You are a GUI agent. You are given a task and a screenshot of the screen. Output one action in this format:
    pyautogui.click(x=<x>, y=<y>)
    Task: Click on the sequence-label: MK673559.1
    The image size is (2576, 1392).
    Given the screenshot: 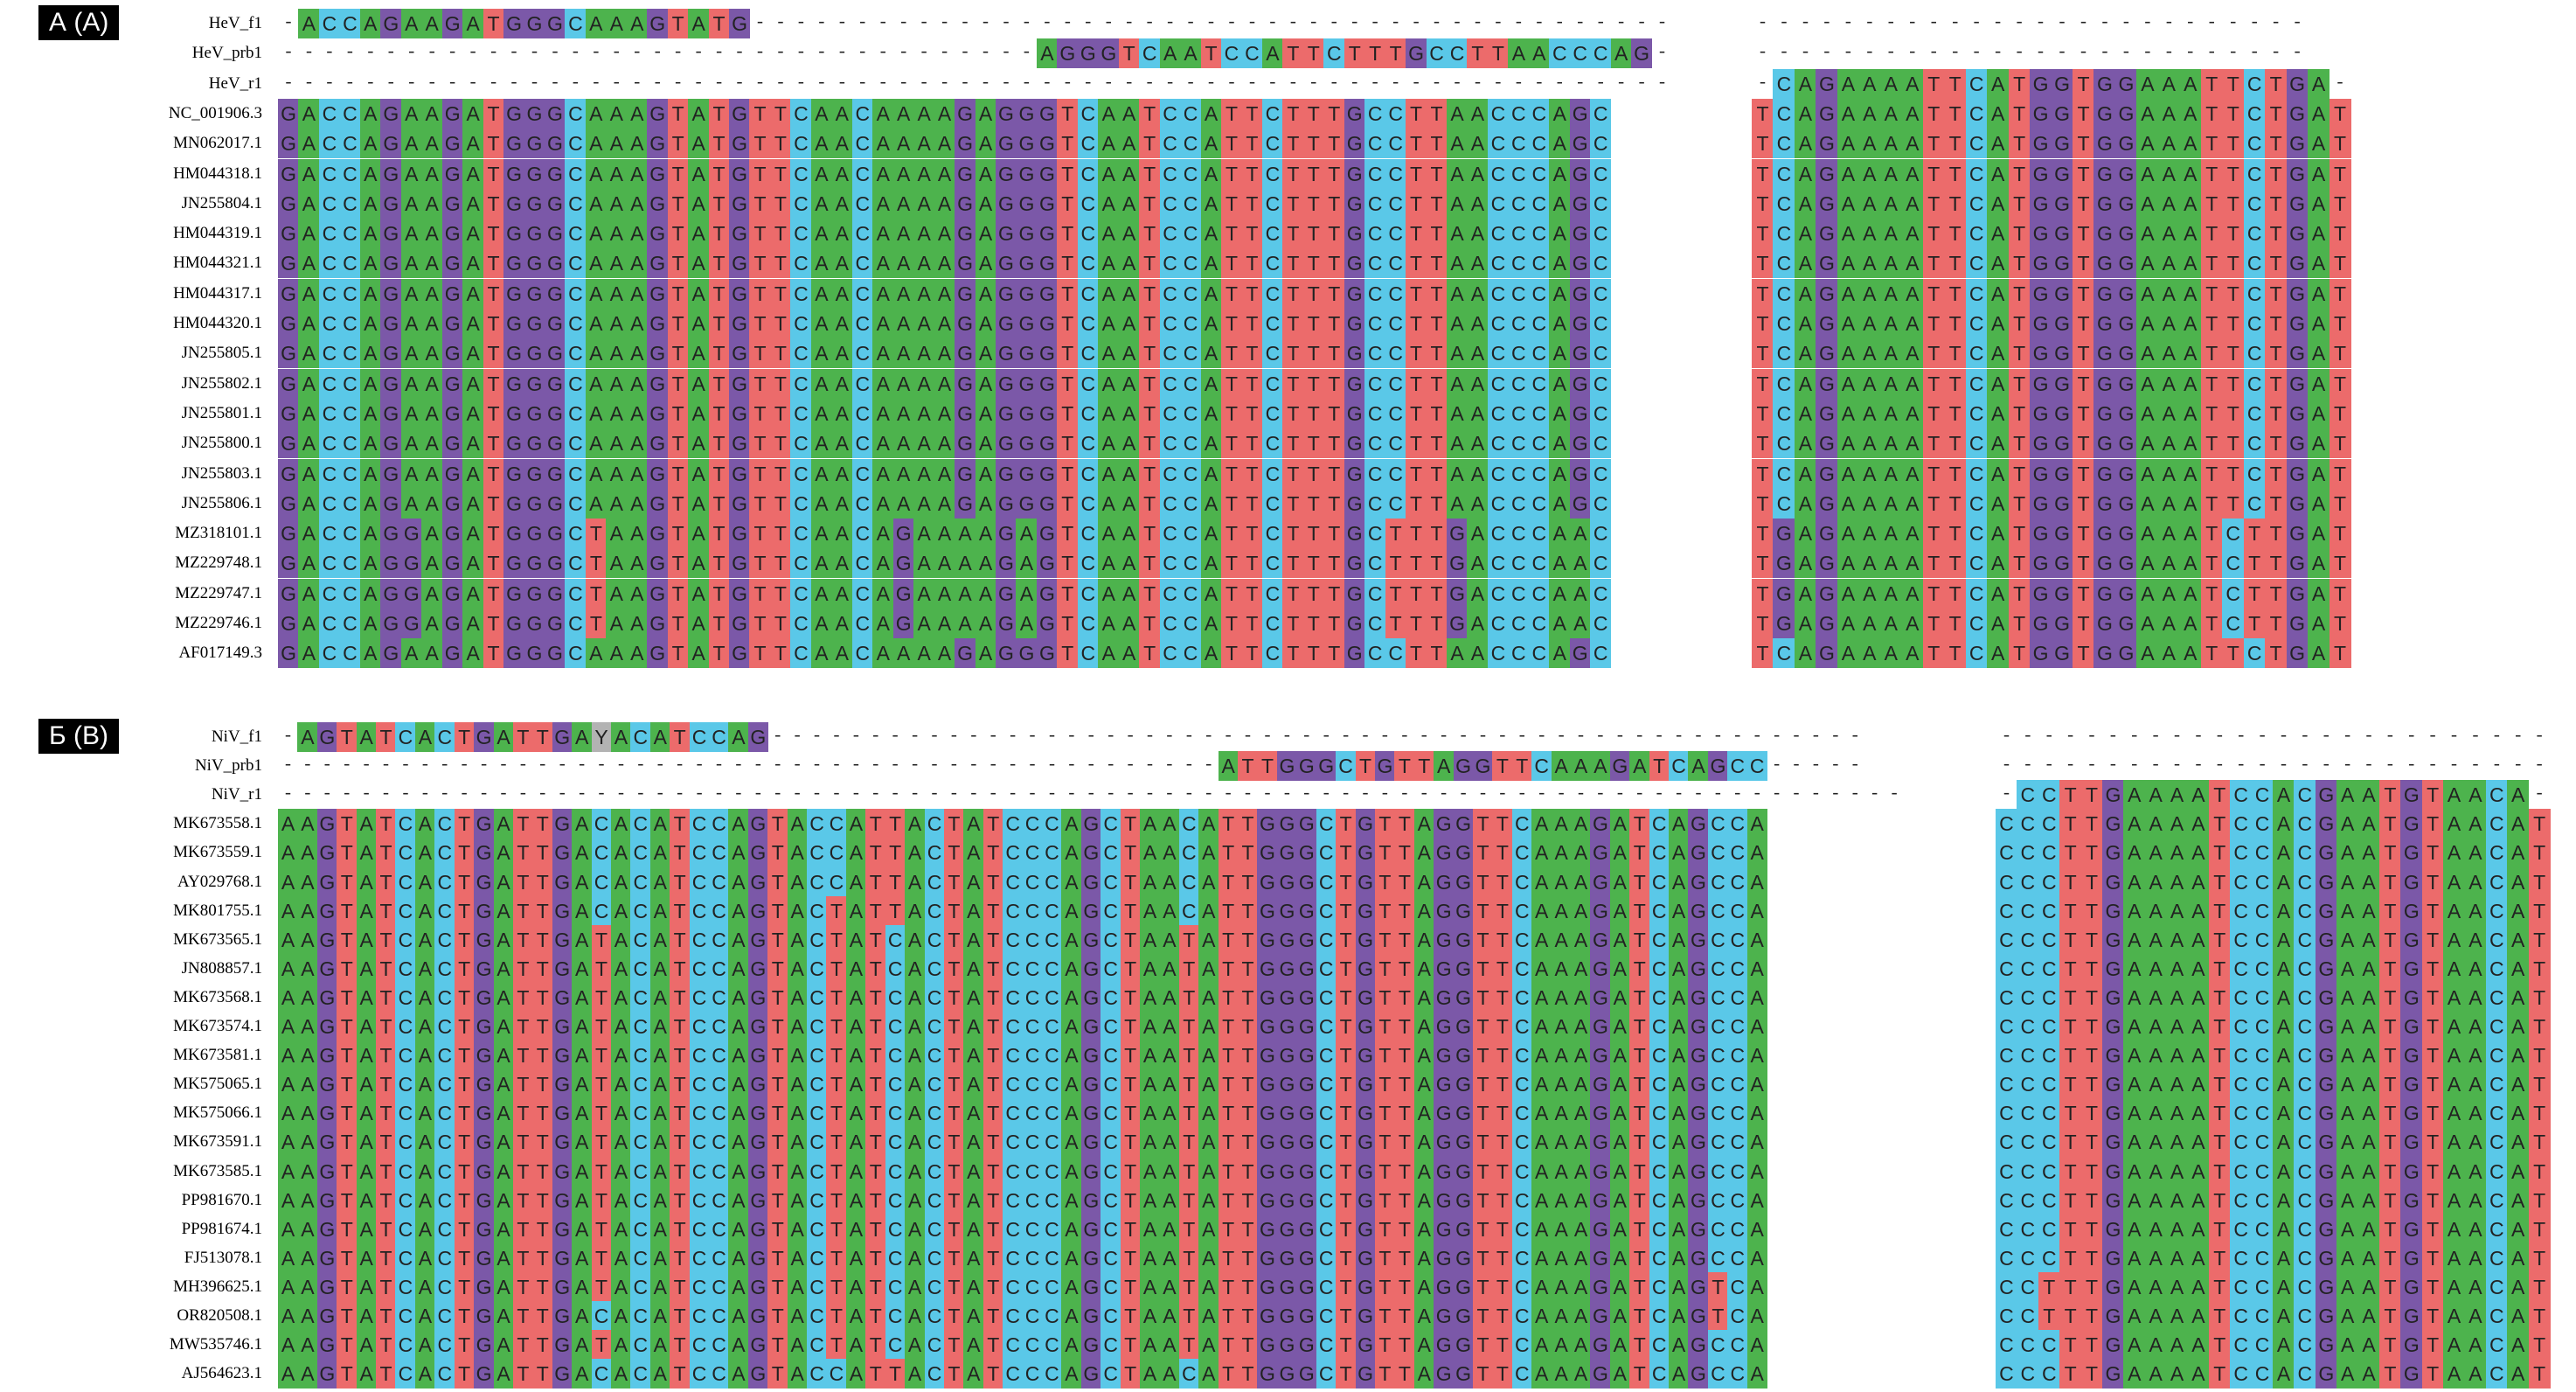 What is the action you would take?
    pyautogui.click(x=217, y=853)
    